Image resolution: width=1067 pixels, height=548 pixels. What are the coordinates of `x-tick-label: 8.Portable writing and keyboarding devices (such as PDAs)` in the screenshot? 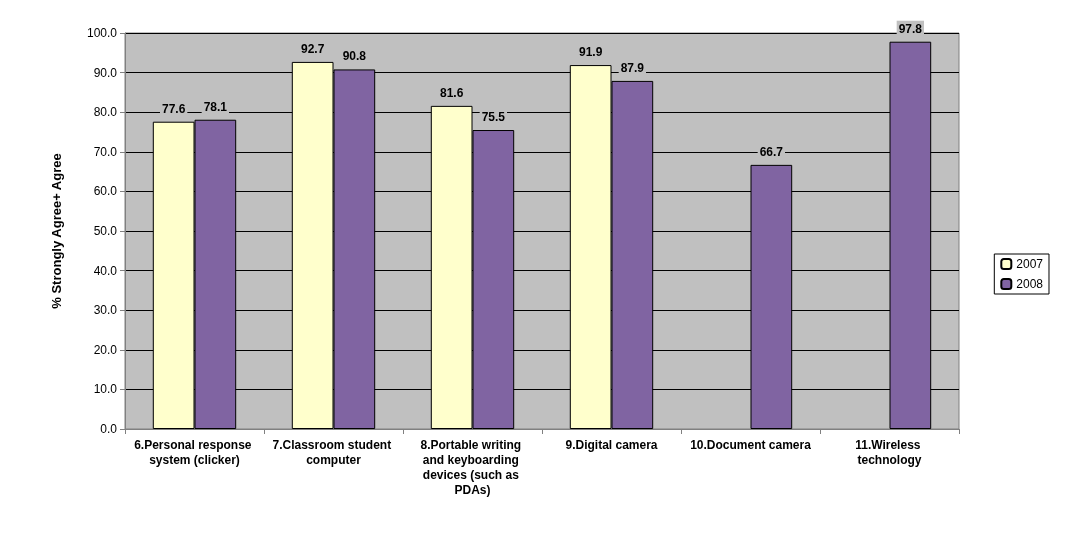 It's located at (472, 467).